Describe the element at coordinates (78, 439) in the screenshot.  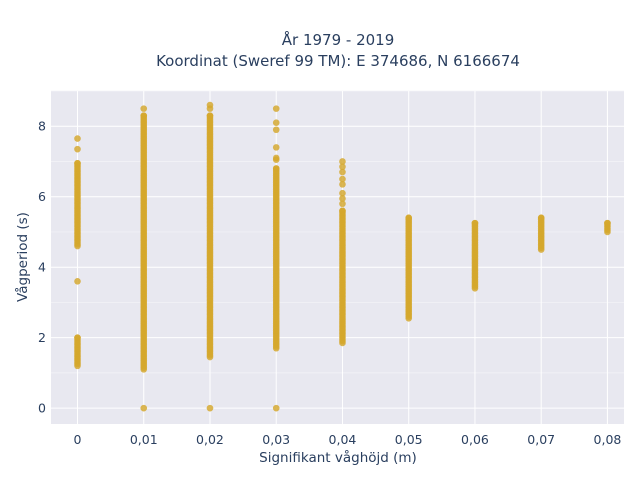
I see `x-tick-label: 0` at that location.